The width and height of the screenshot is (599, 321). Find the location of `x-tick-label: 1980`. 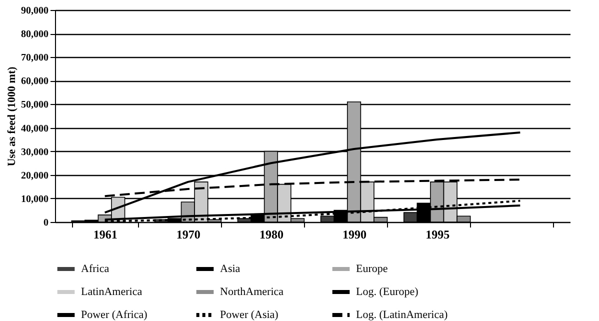

x-tick-label: 1980 is located at coordinates (271, 235).